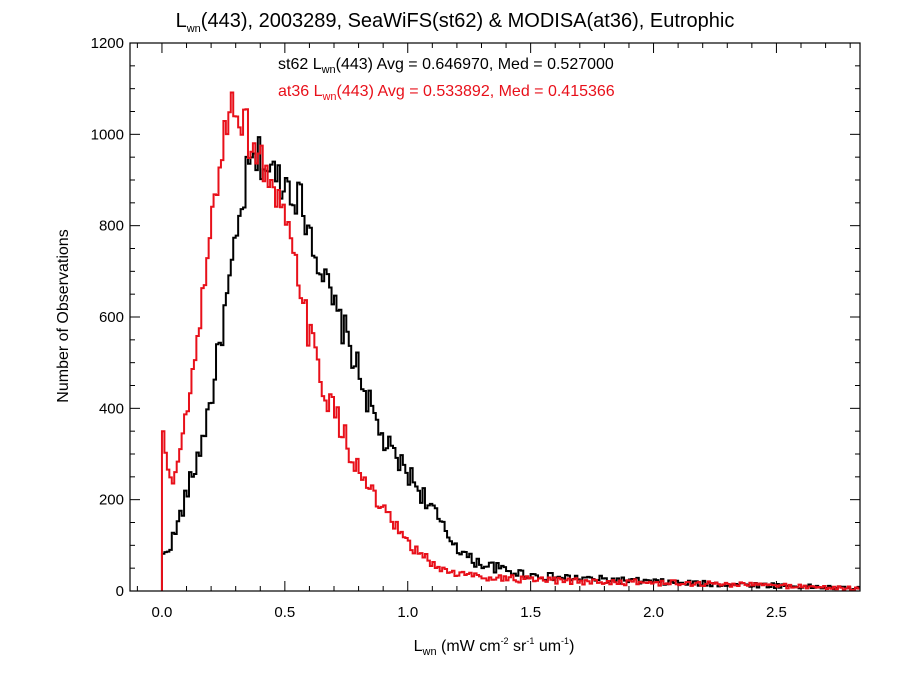  What do you see at coordinates (407, 612) in the screenshot?
I see `x-tick-label: 1.0` at bounding box center [407, 612].